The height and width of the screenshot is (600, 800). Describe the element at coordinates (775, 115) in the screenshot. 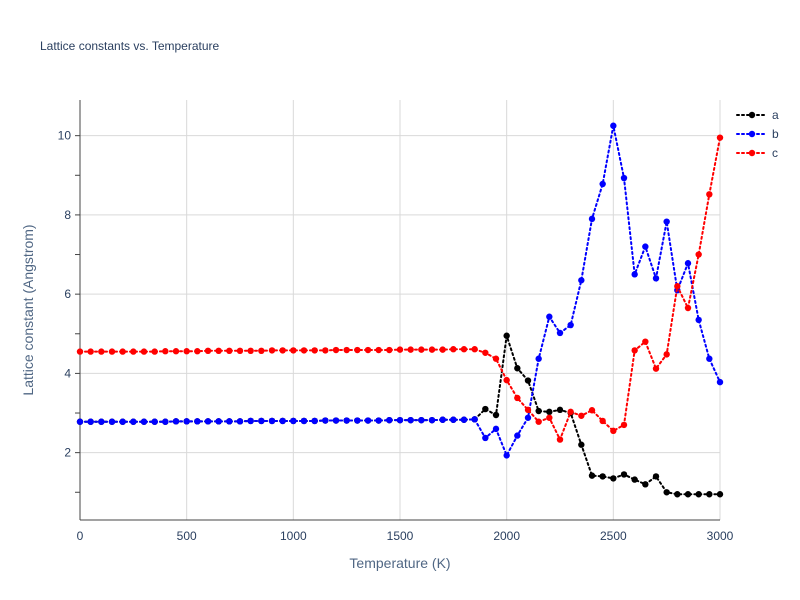

I see `legend-label-a: a` at that location.